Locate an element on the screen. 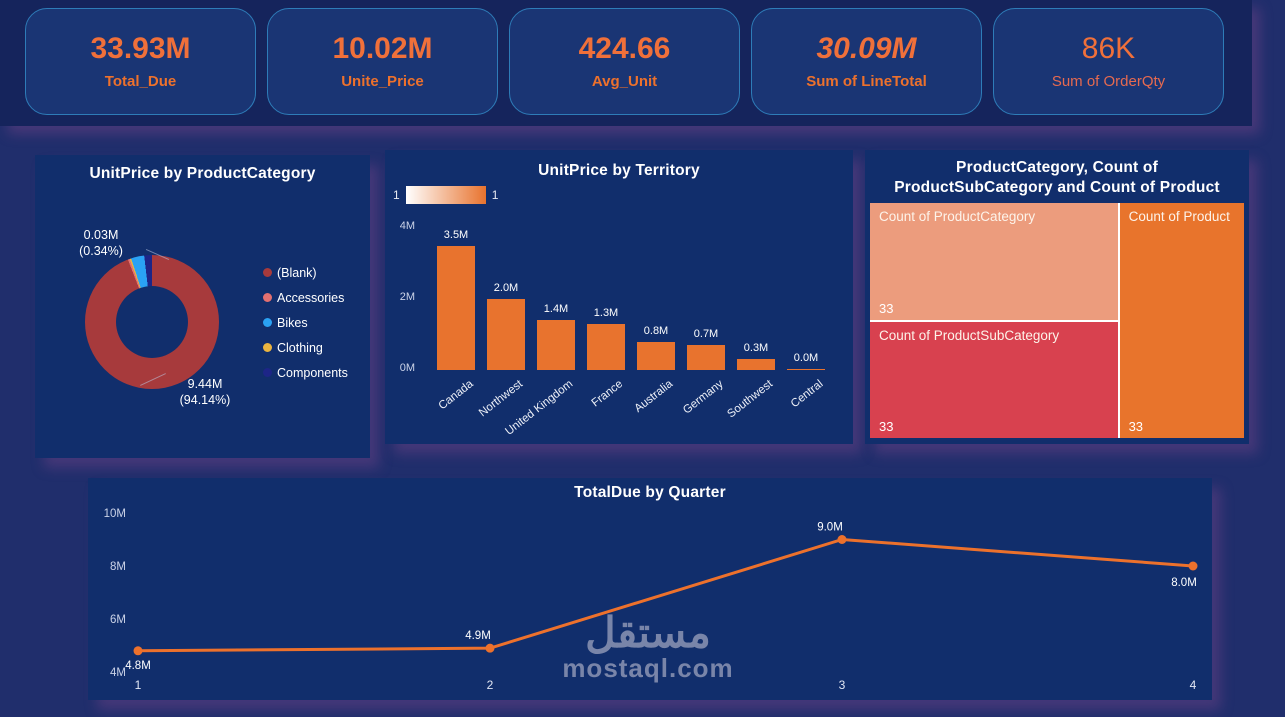 This screenshot has height=717, width=1285. legend-item-bikes: Bikes is located at coordinates (305, 322).